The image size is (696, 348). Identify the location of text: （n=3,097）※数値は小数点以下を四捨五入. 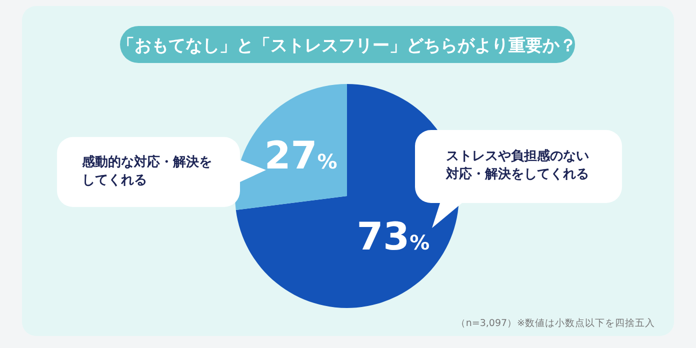
(555, 323).